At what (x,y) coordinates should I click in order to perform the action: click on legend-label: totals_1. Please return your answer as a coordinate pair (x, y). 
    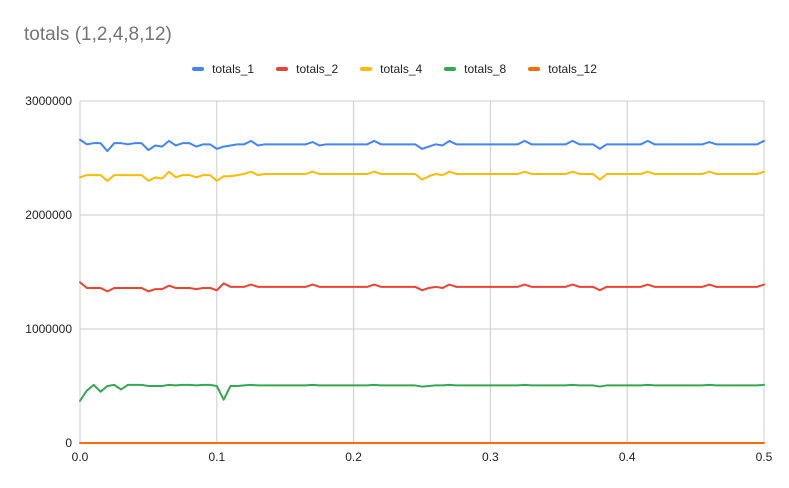
    Looking at the image, I should click on (233, 69).